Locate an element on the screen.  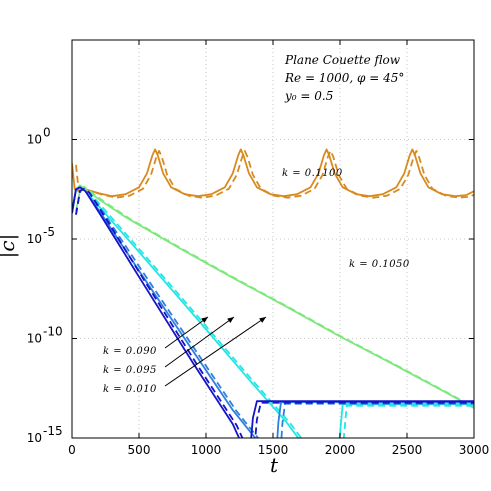
y-axis-label: |c| is located at coordinates (10, 246).